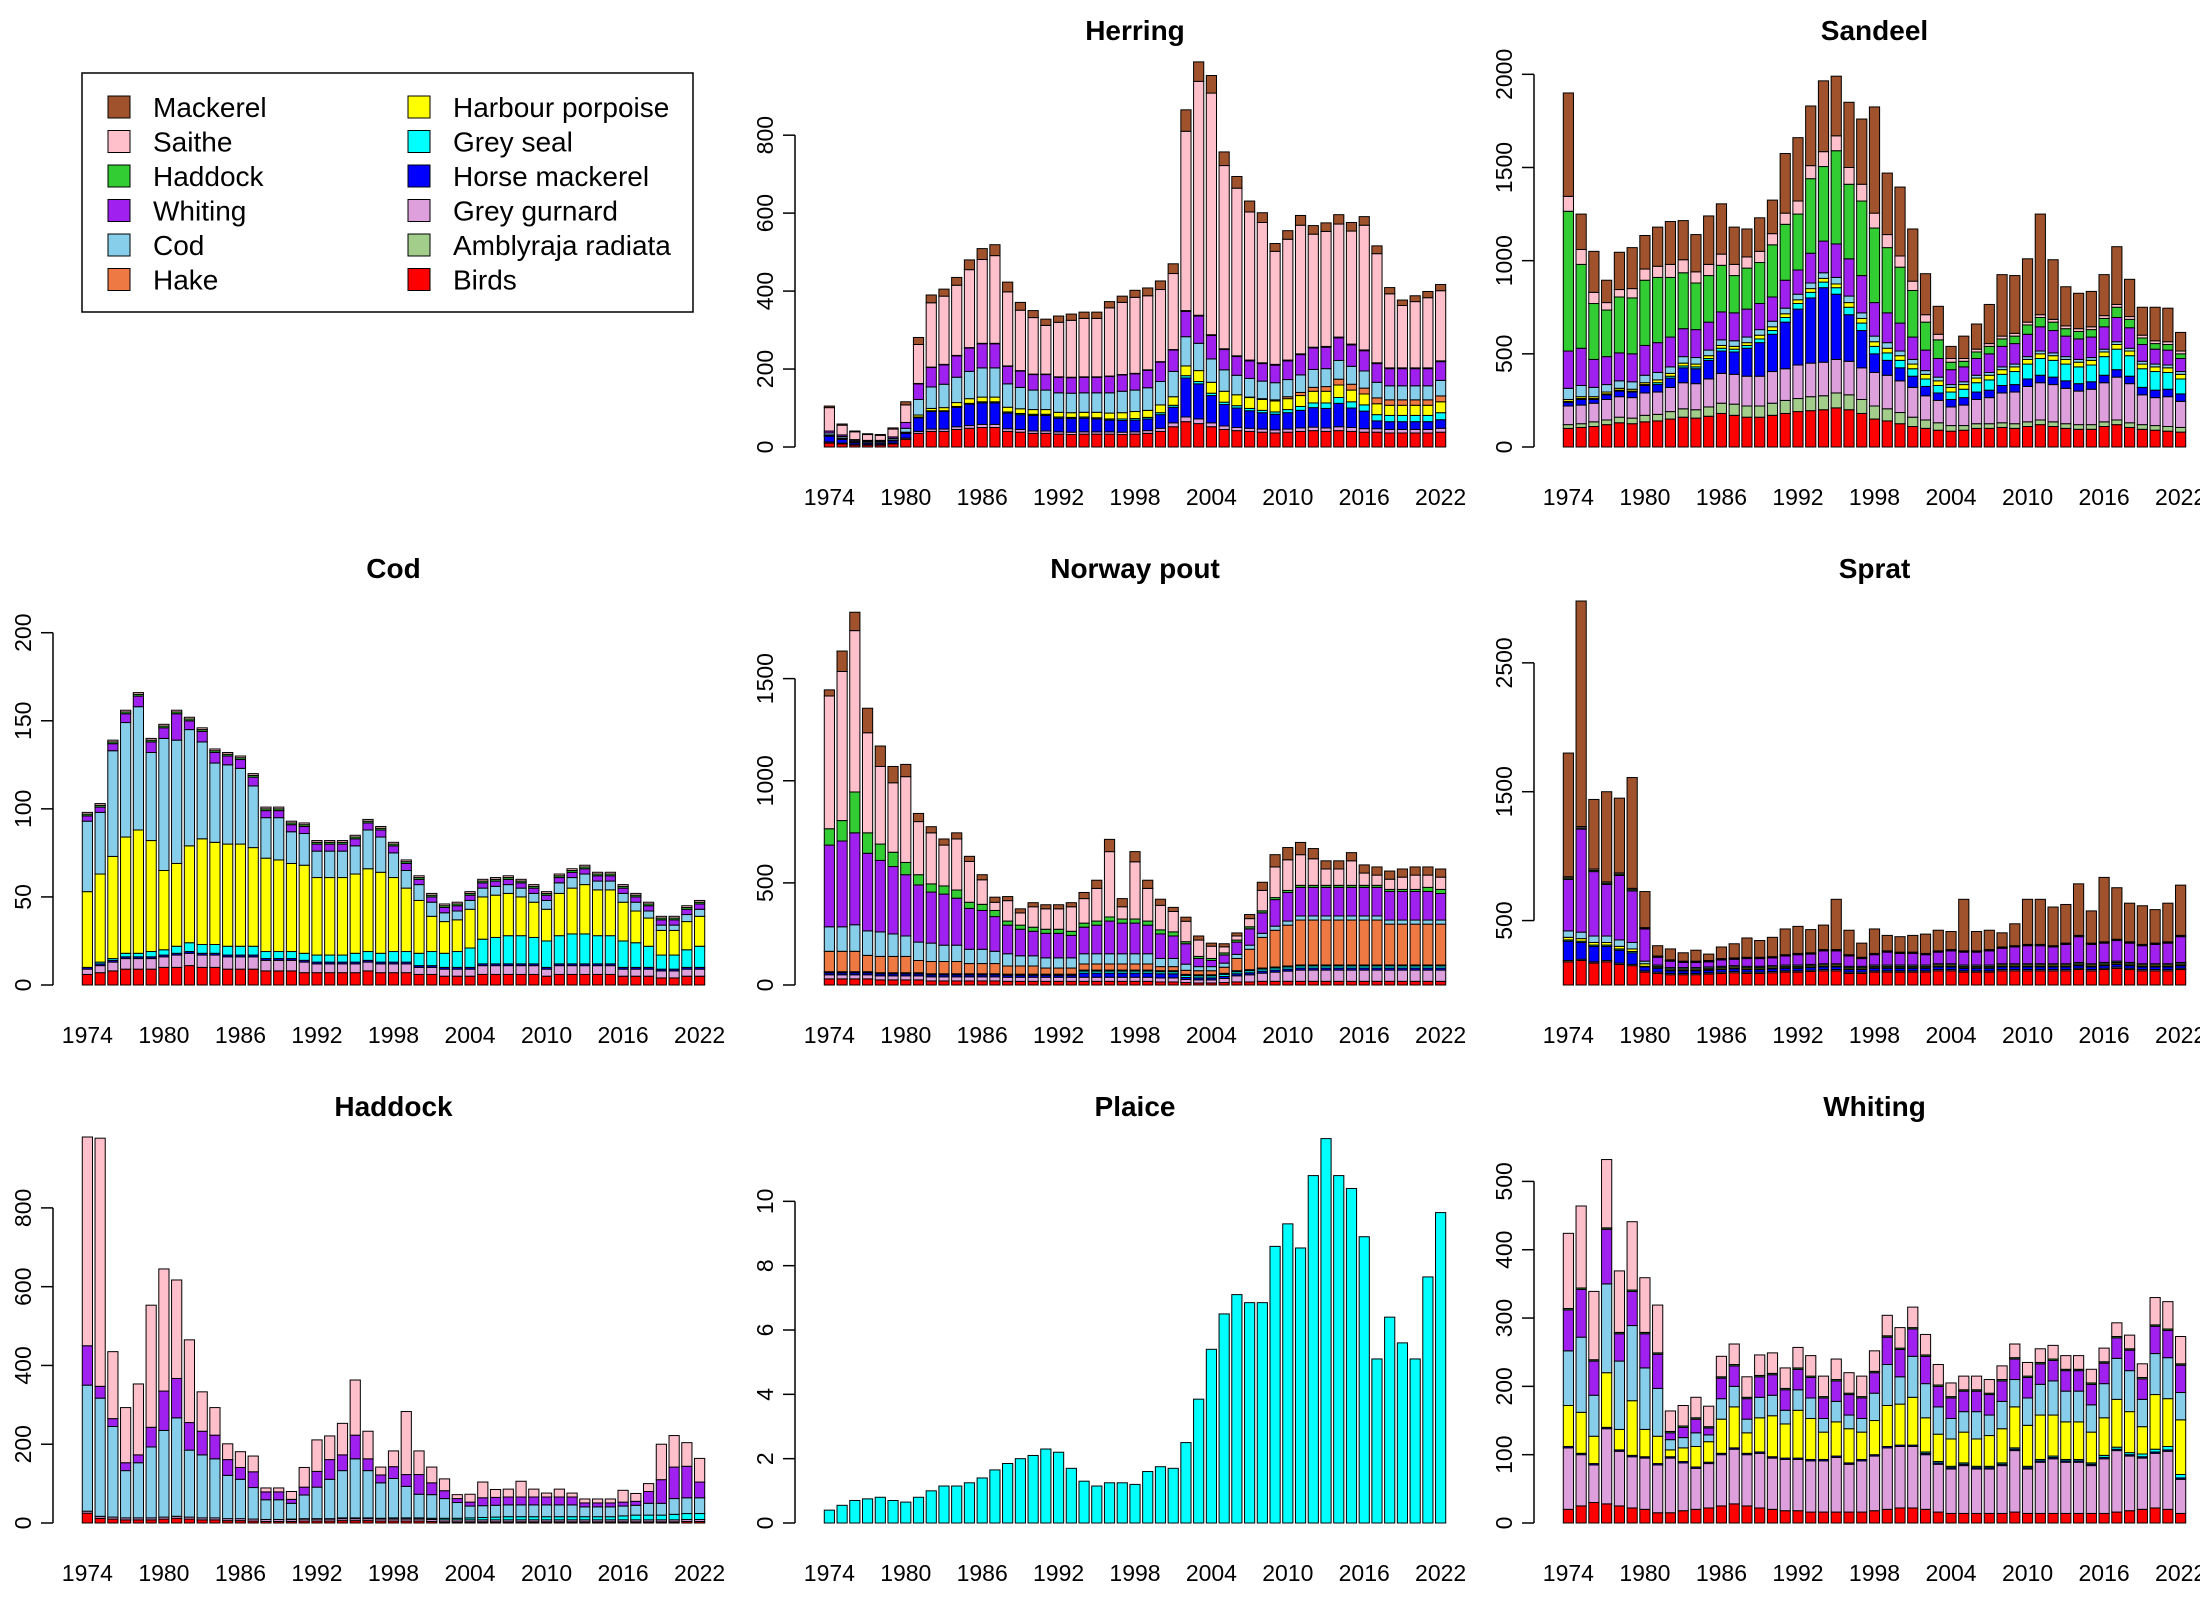 Image resolution: width=2200 pixels, height=1600 pixels. I want to click on y-tick-label: 300, so click(1504, 1318).